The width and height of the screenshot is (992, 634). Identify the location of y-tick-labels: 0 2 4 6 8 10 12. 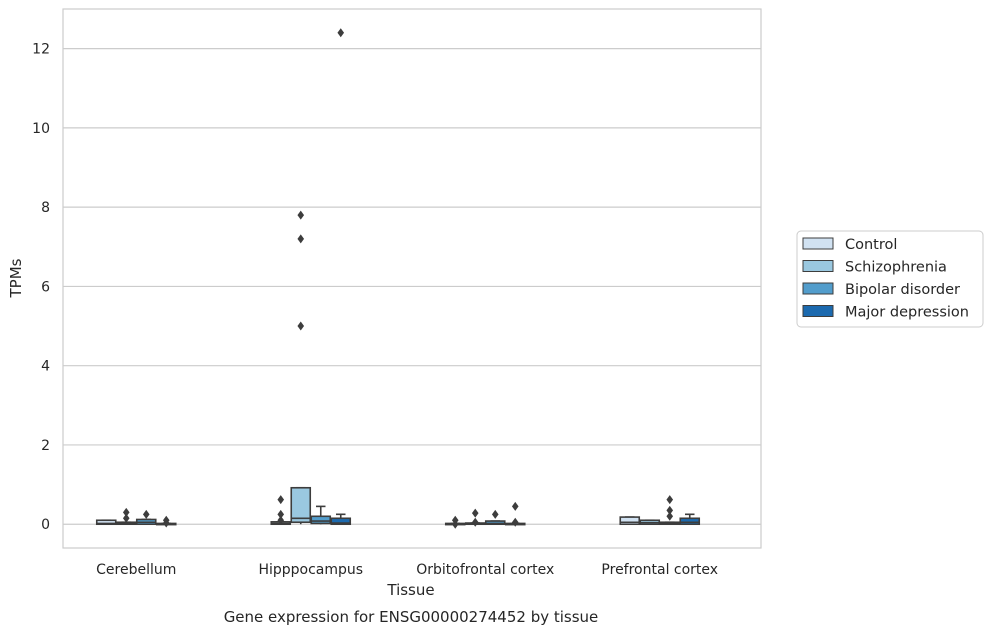
(41, 288).